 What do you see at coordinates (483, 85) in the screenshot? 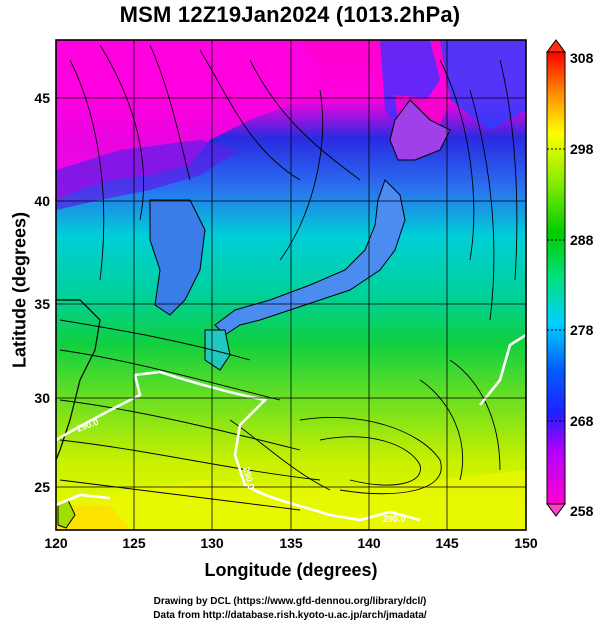
I see `cold-air-region-east` at bounding box center [483, 85].